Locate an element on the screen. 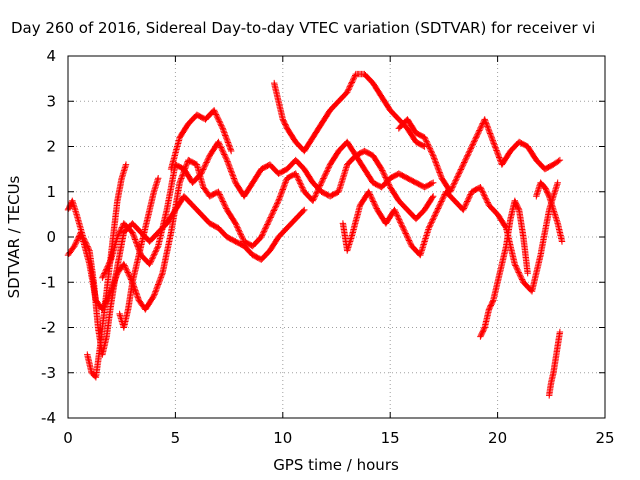 Image resolution: width=640 pixels, height=480 pixels. y-tick-label: 2 is located at coordinates (51, 147).